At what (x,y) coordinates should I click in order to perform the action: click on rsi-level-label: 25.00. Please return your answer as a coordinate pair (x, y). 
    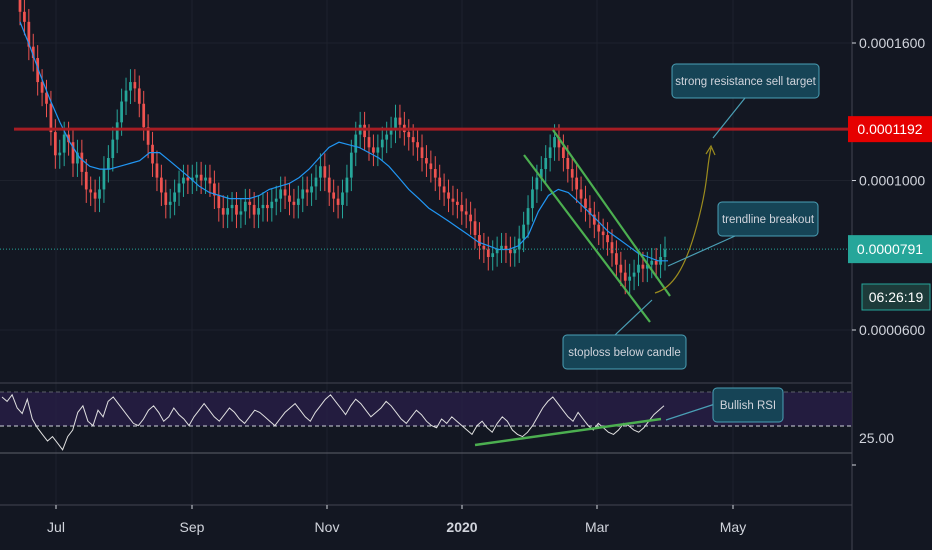
    Looking at the image, I should click on (876, 438).